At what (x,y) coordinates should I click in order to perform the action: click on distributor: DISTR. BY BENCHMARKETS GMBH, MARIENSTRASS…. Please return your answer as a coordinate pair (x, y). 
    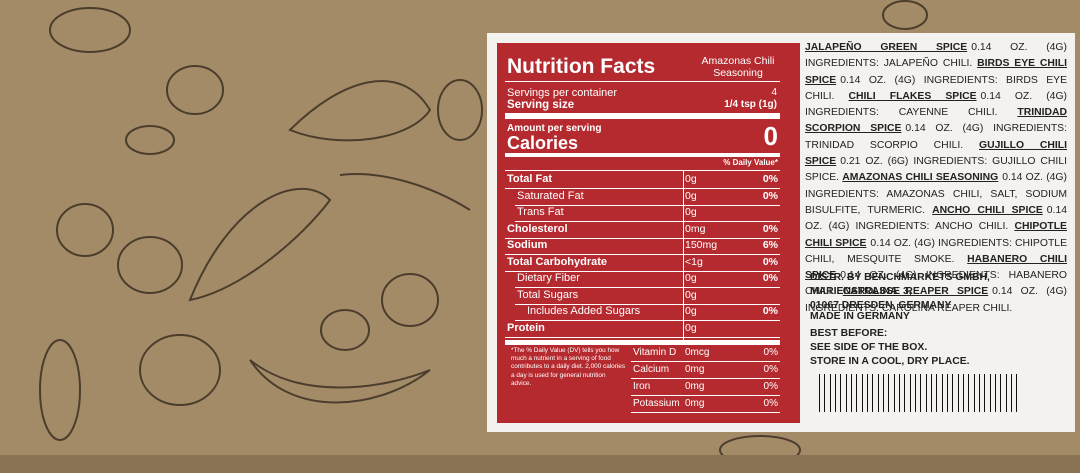
    Looking at the image, I should click on (900, 292).